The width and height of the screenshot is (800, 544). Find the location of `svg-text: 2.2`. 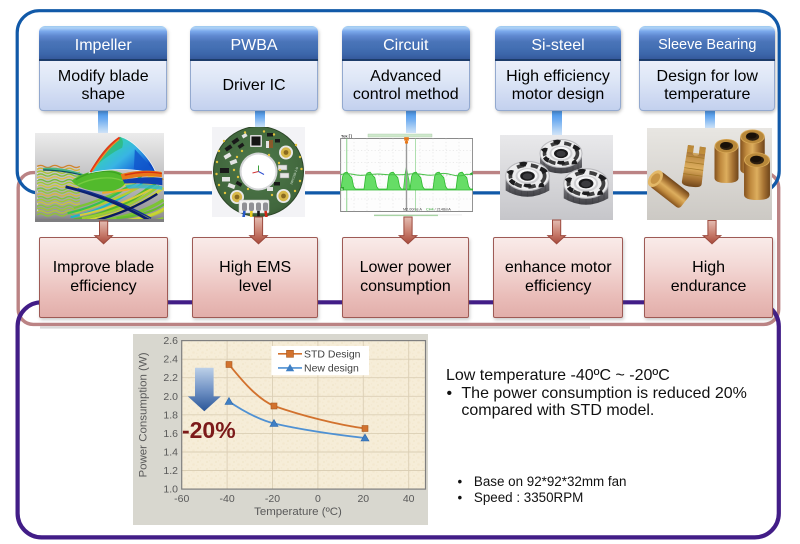

svg-text: 2.2 is located at coordinates (171, 378).